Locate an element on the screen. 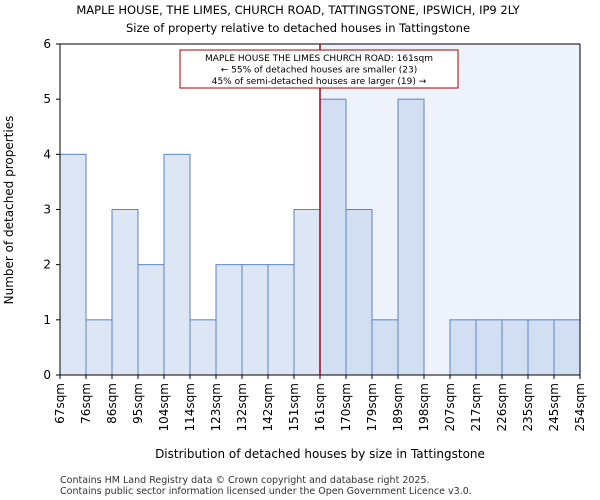 The height and width of the screenshot is (500, 600). y-tick-label-6: 6 is located at coordinates (47, 44).